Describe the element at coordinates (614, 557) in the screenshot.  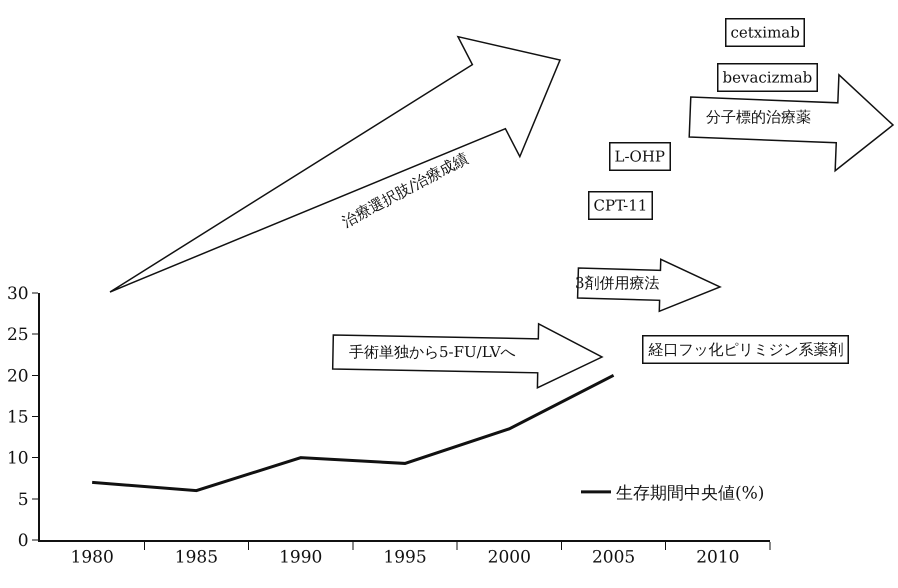
I see `x-tick-label: 2005` at that location.